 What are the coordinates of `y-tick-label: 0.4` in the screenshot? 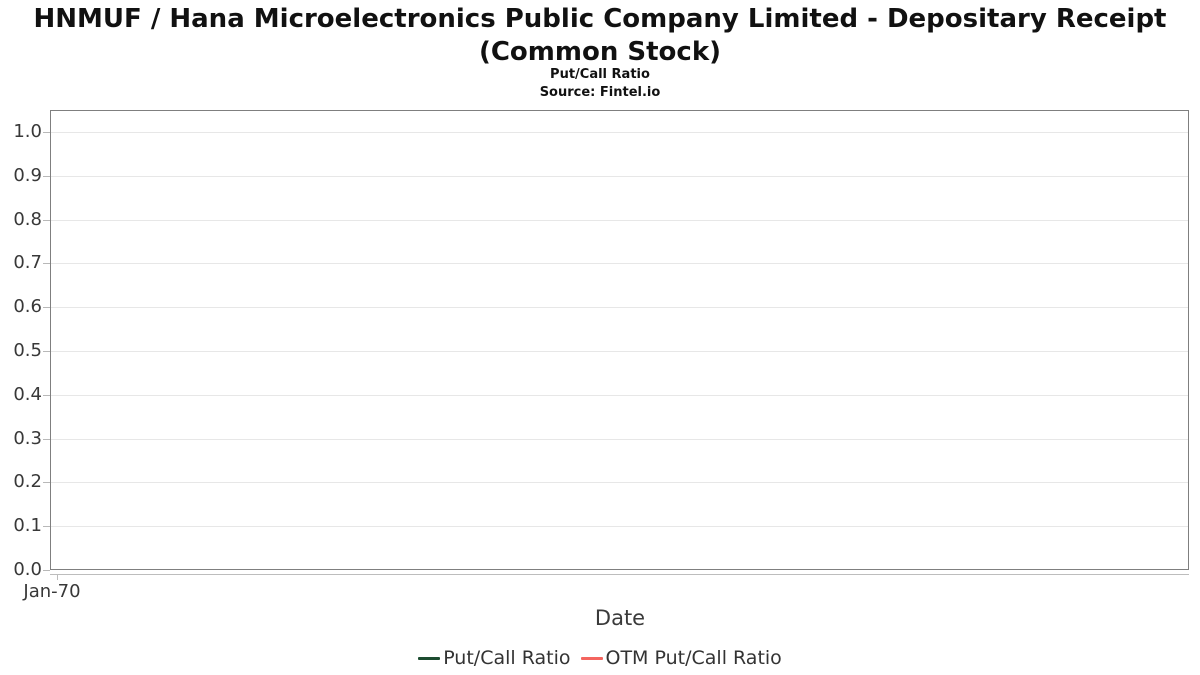 It's located at (27, 394).